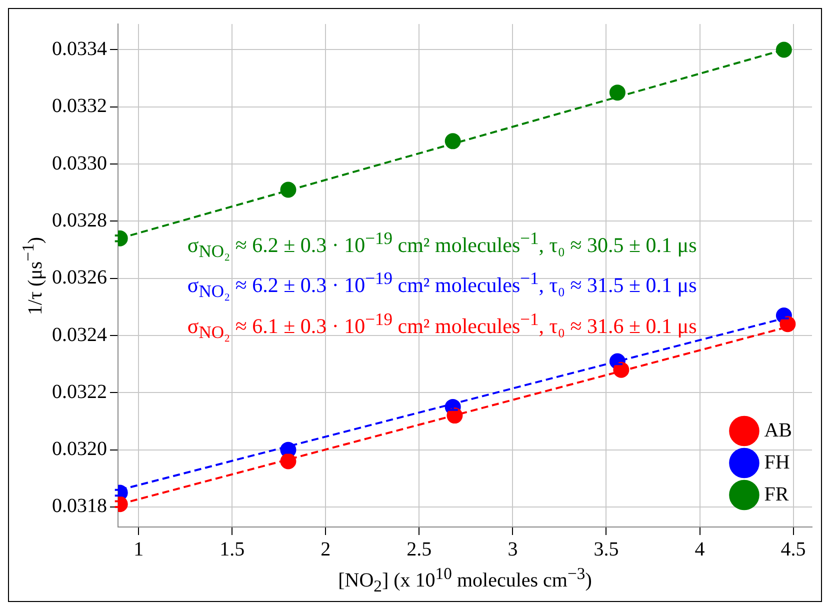 The width and height of the screenshot is (830, 610). What do you see at coordinates (79, 49) in the screenshot?
I see `y-tick-label: 0.0334` at bounding box center [79, 49].